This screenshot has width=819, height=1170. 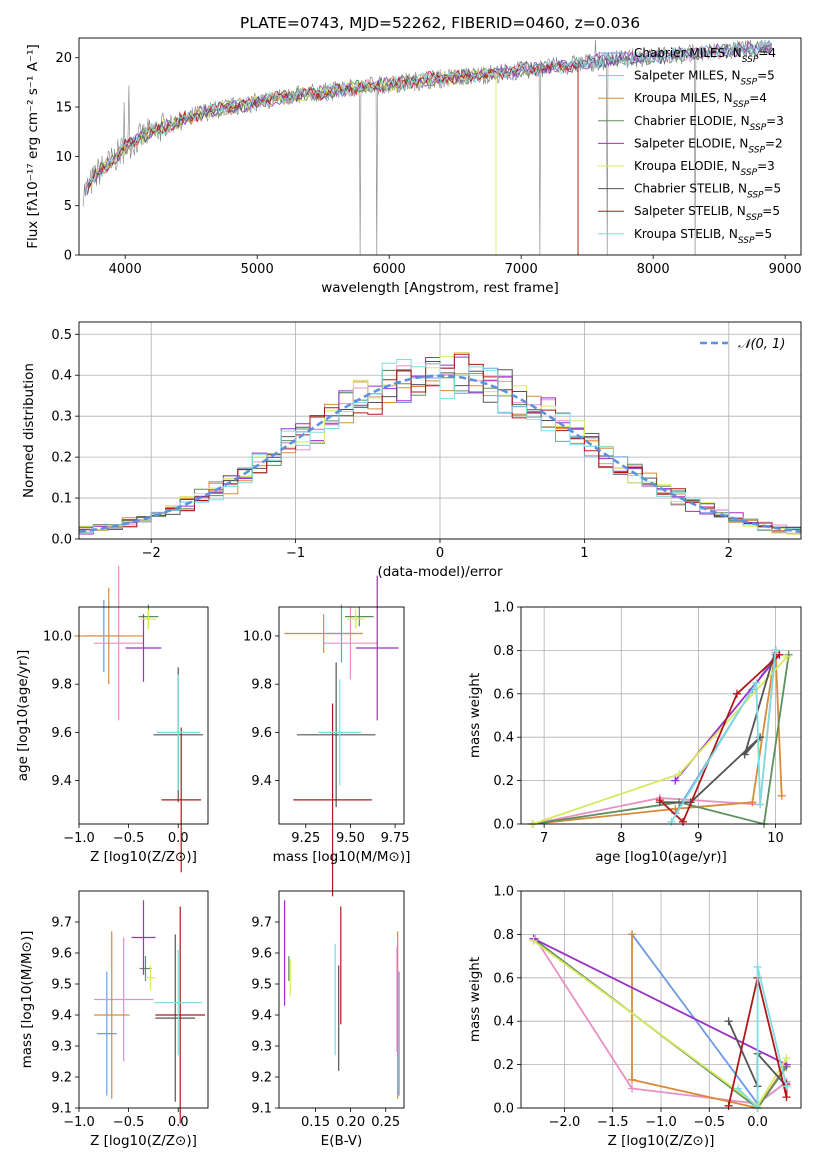 What do you see at coordinates (429, 118) in the screenshot?
I see `model-spectrum-salpeter-elodie` at bounding box center [429, 118].